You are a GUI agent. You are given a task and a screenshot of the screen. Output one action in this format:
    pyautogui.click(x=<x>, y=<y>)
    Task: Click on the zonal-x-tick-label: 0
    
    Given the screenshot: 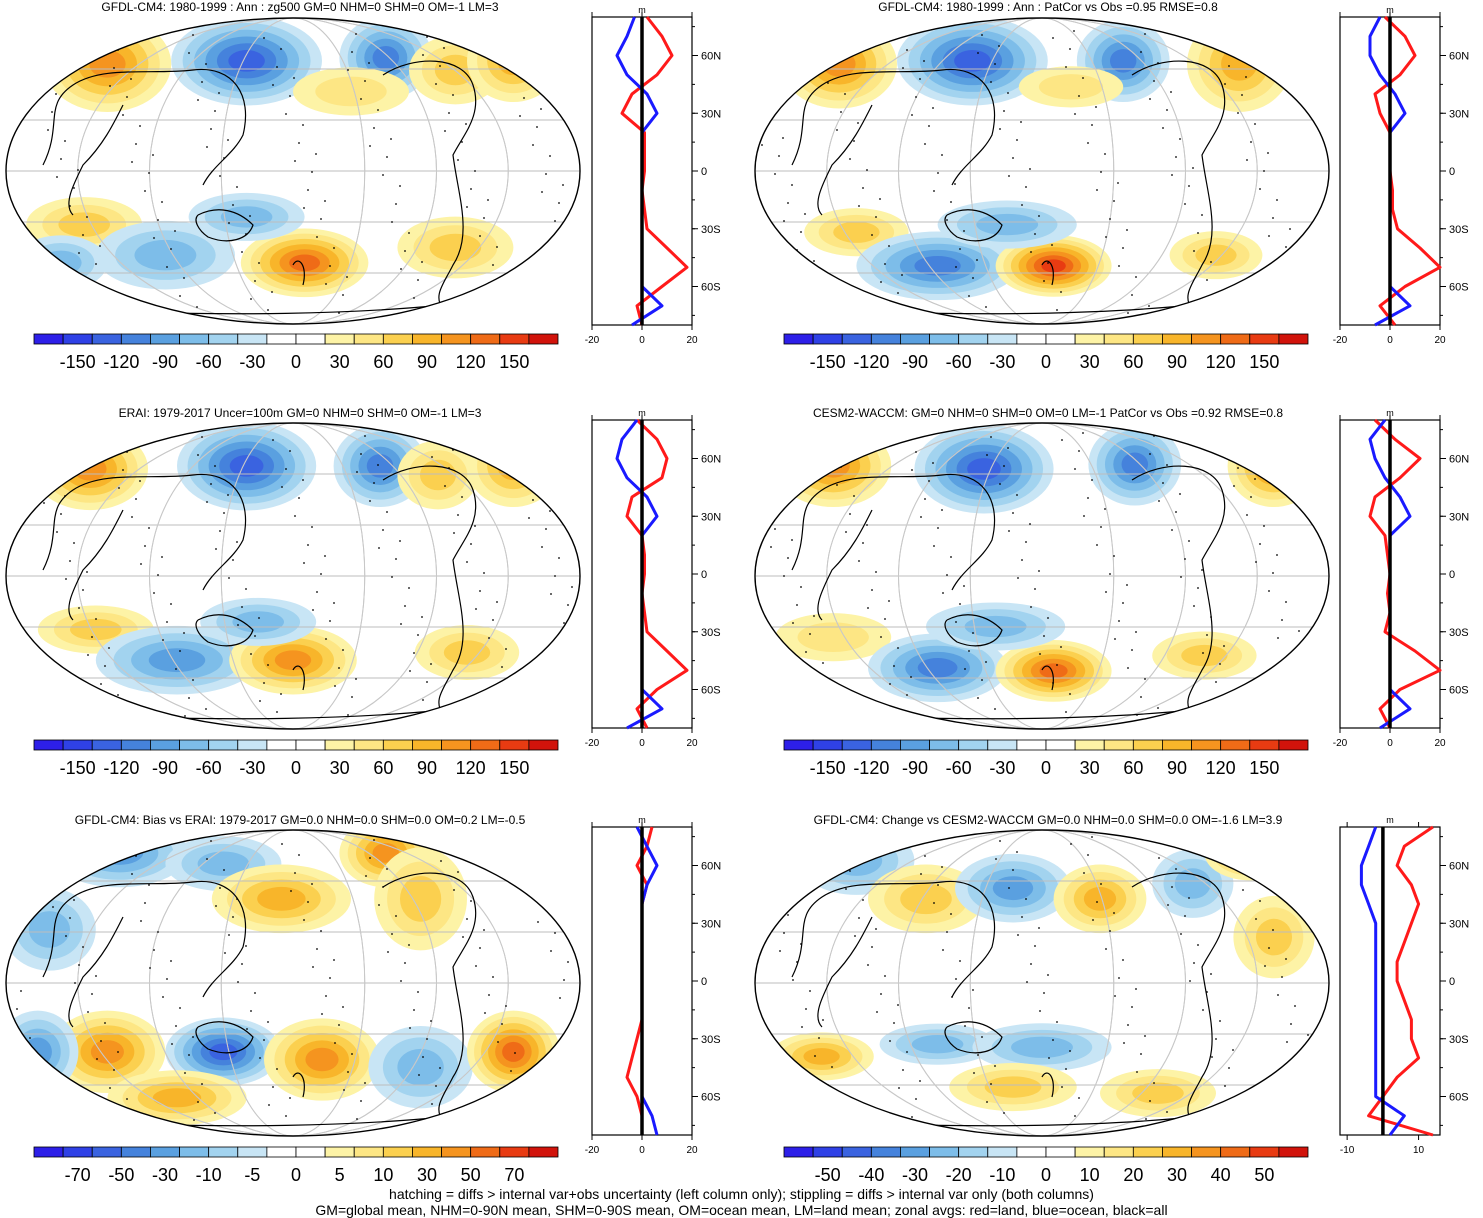 What is the action you would take?
    pyautogui.click(x=642, y=743)
    